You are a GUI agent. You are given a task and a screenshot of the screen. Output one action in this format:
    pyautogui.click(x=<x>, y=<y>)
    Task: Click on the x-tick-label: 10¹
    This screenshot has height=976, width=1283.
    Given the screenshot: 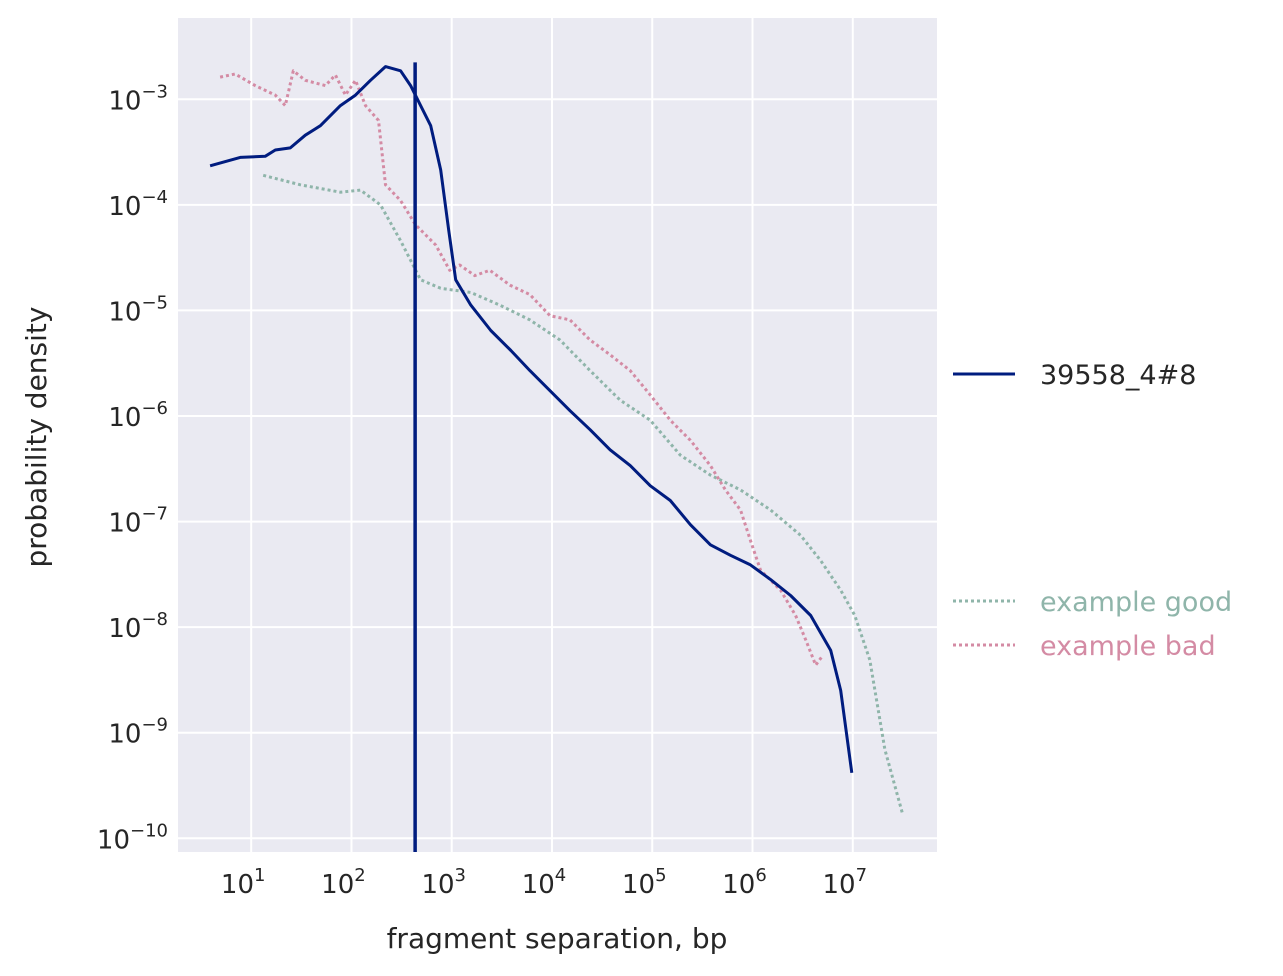 What is the action you would take?
    pyautogui.click(x=243, y=882)
    